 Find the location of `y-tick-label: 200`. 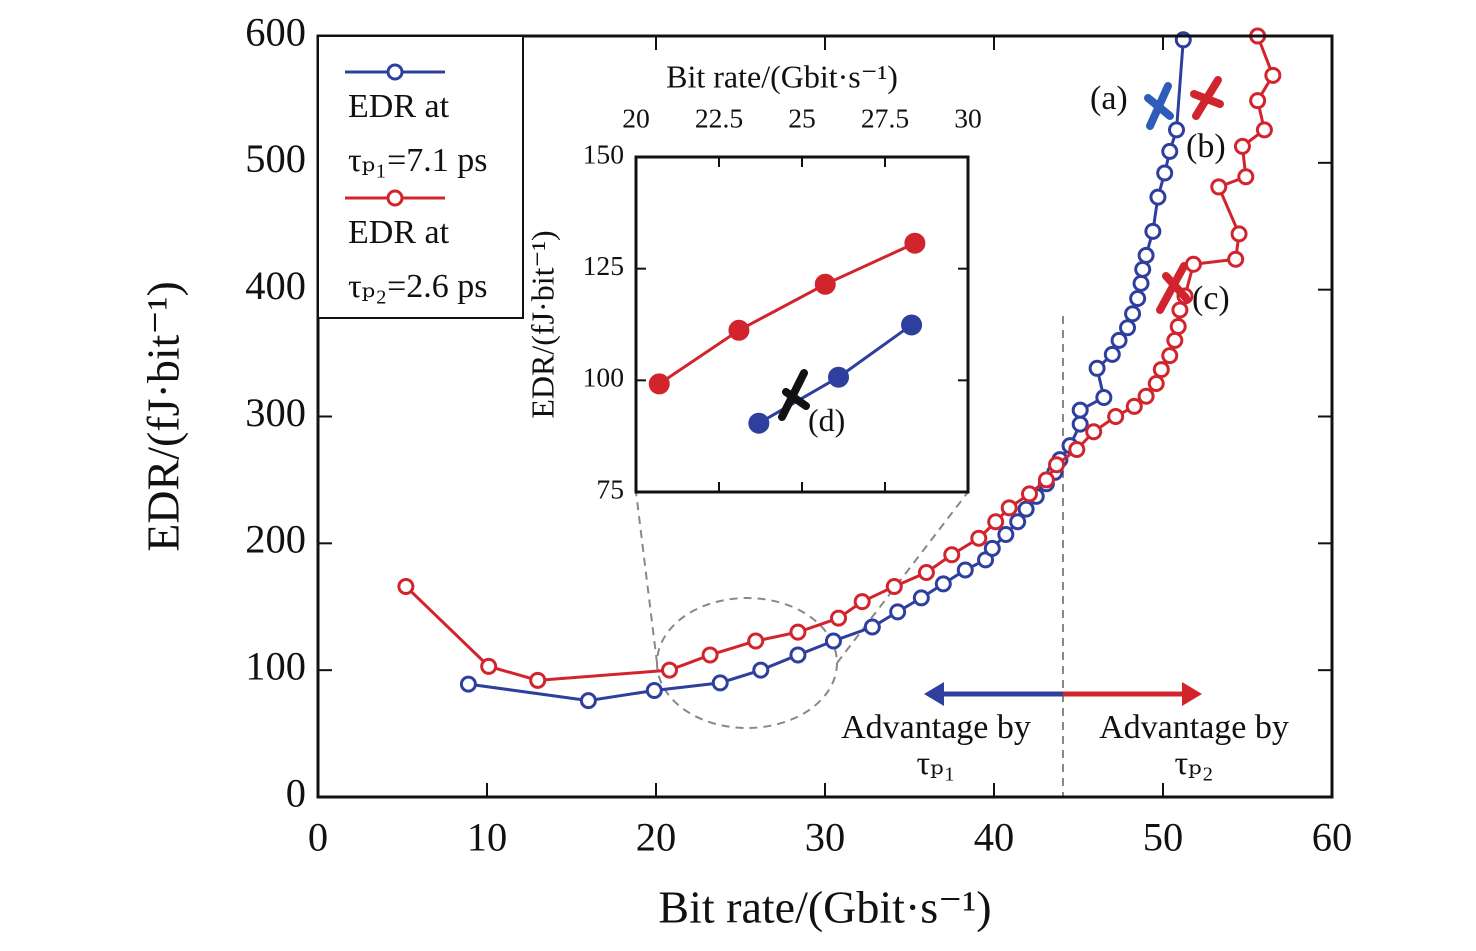

y-tick-label: 200 is located at coordinates (275, 539).